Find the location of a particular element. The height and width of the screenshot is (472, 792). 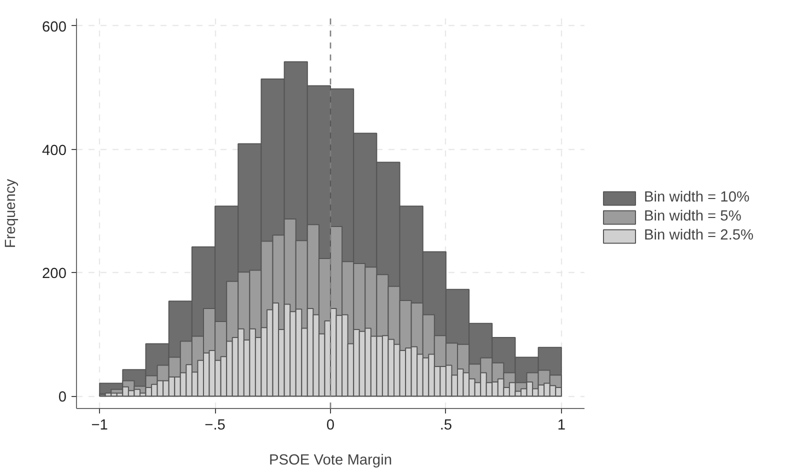

y-tick-label: 600 is located at coordinates (54, 27).